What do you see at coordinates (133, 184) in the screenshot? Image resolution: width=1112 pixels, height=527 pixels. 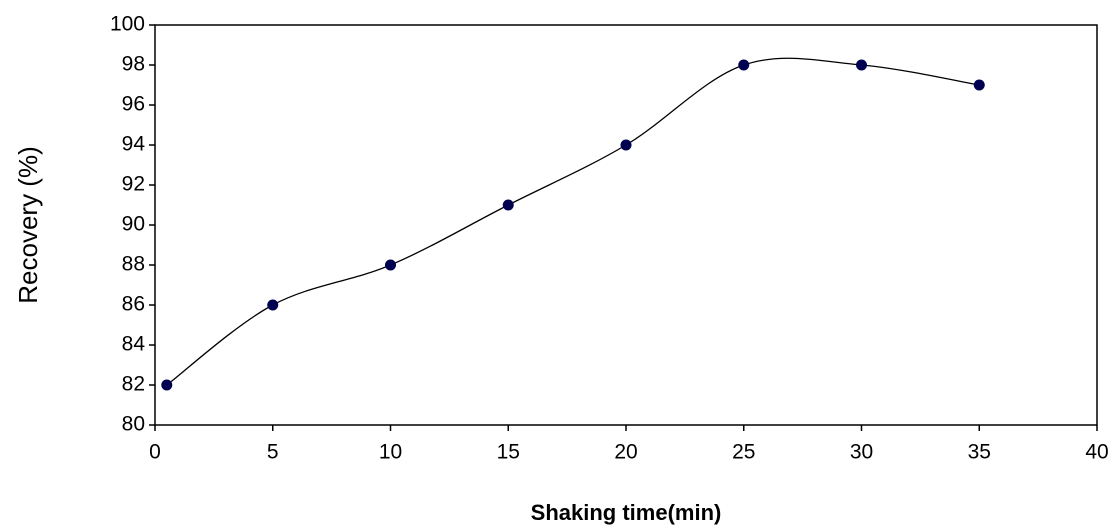 I see `y-tick-label: 92` at bounding box center [133, 184].